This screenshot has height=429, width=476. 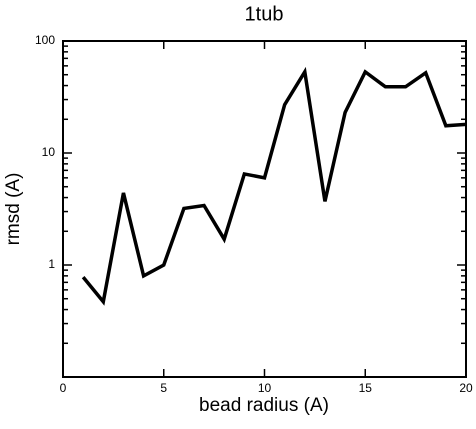 I want to click on x-tick-label: 5, so click(x=163, y=388).